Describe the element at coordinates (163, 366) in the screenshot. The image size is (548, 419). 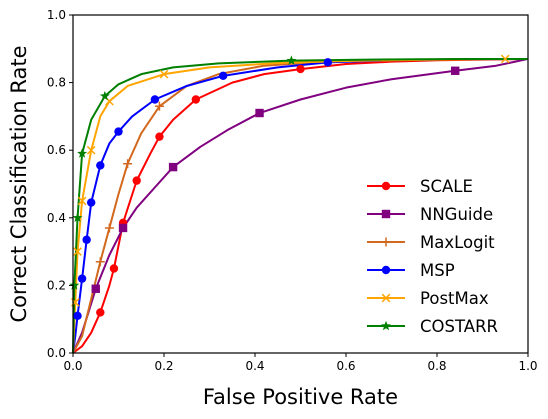
I see `x-tick-label: 0.2` at that location.